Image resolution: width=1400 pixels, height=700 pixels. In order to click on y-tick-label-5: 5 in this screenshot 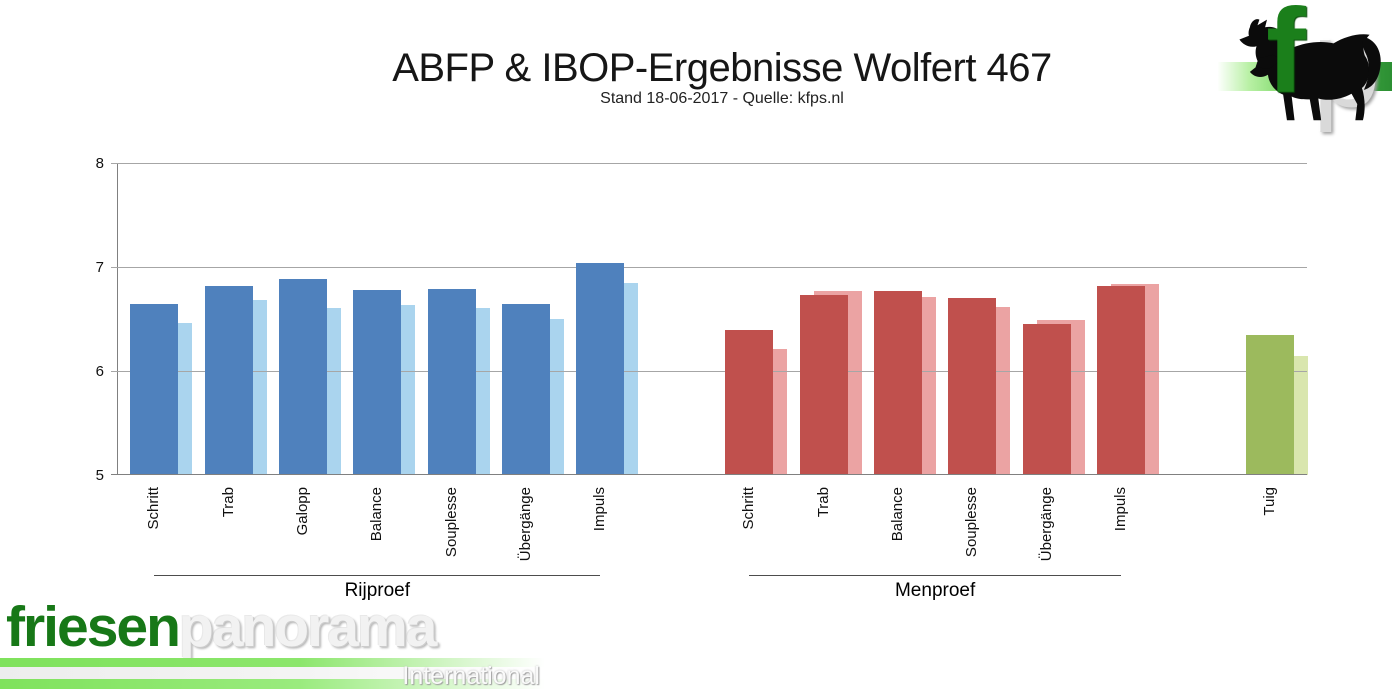, I will do `click(99, 475)`.